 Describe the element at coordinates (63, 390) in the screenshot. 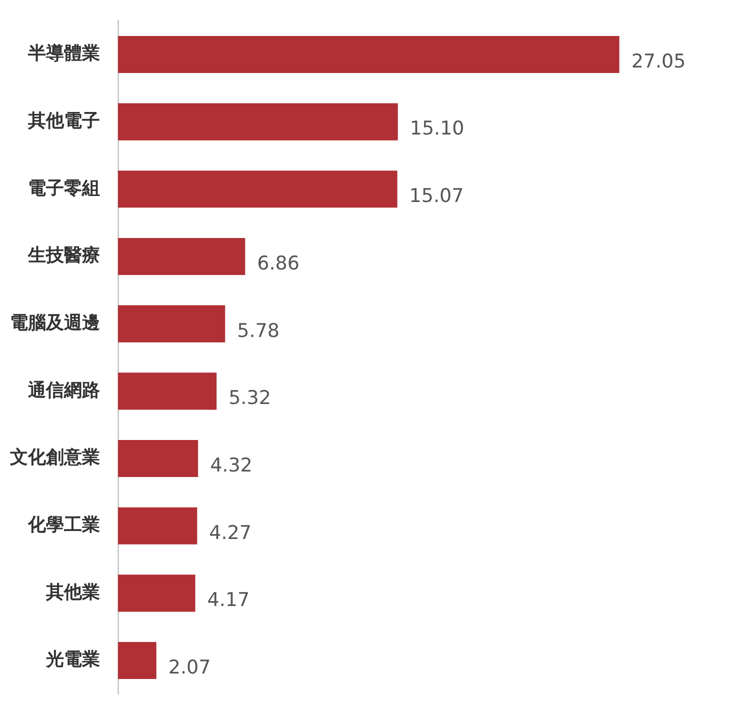

I see `y-tick-label: 通信網路` at that location.